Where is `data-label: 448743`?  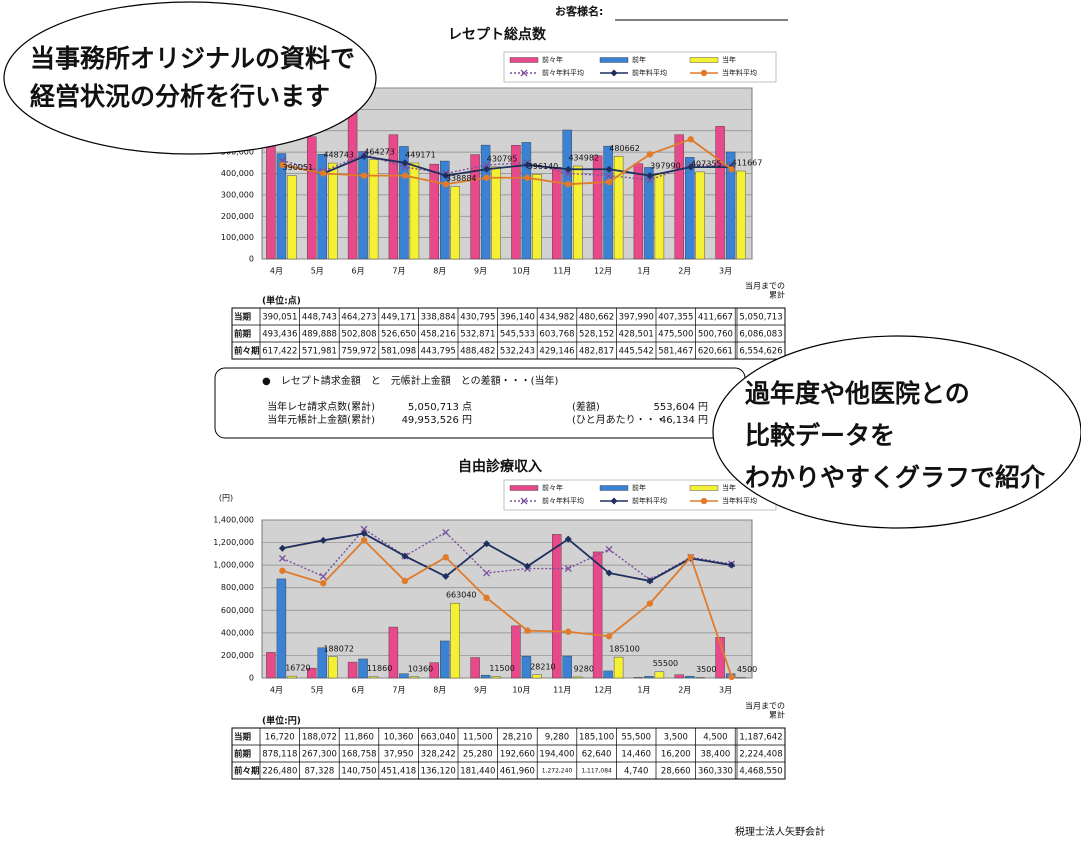
data-label: 448743 is located at coordinates (338, 155).